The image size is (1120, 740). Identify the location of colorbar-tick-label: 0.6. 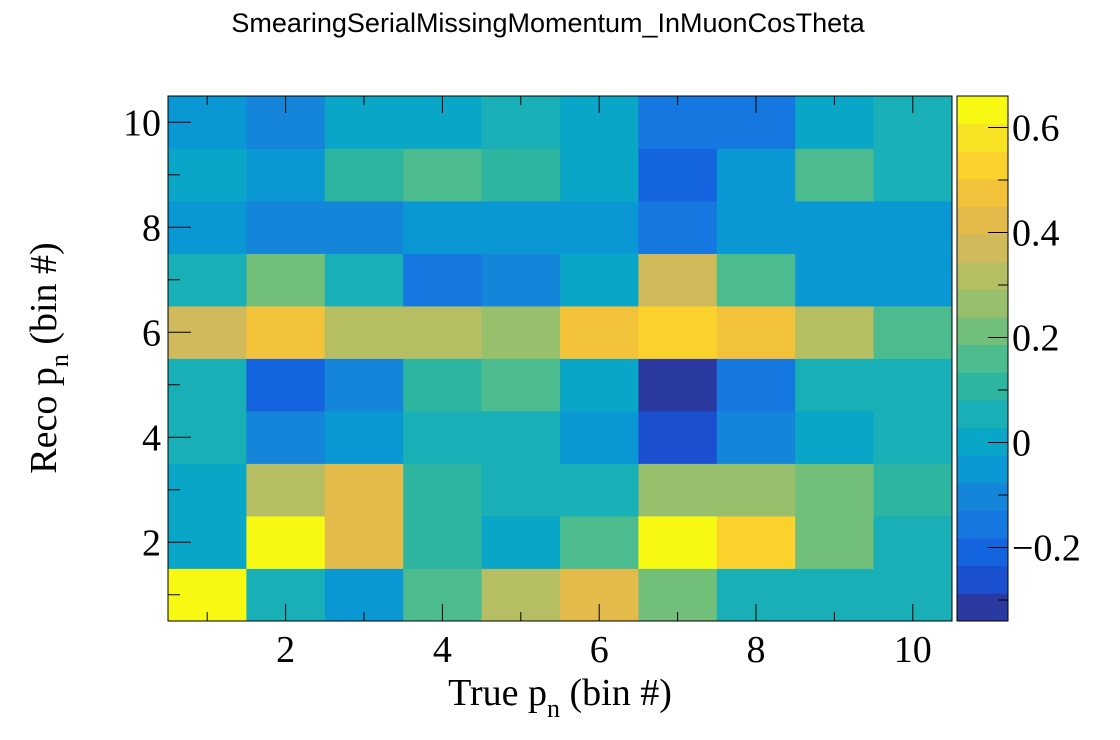
(1036, 129).